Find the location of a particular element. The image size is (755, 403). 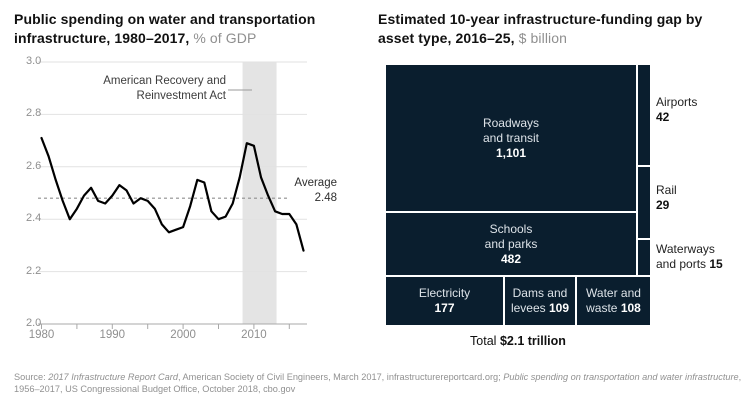

treemap-label-schools: Schools and parks 482 is located at coordinates (511, 243).